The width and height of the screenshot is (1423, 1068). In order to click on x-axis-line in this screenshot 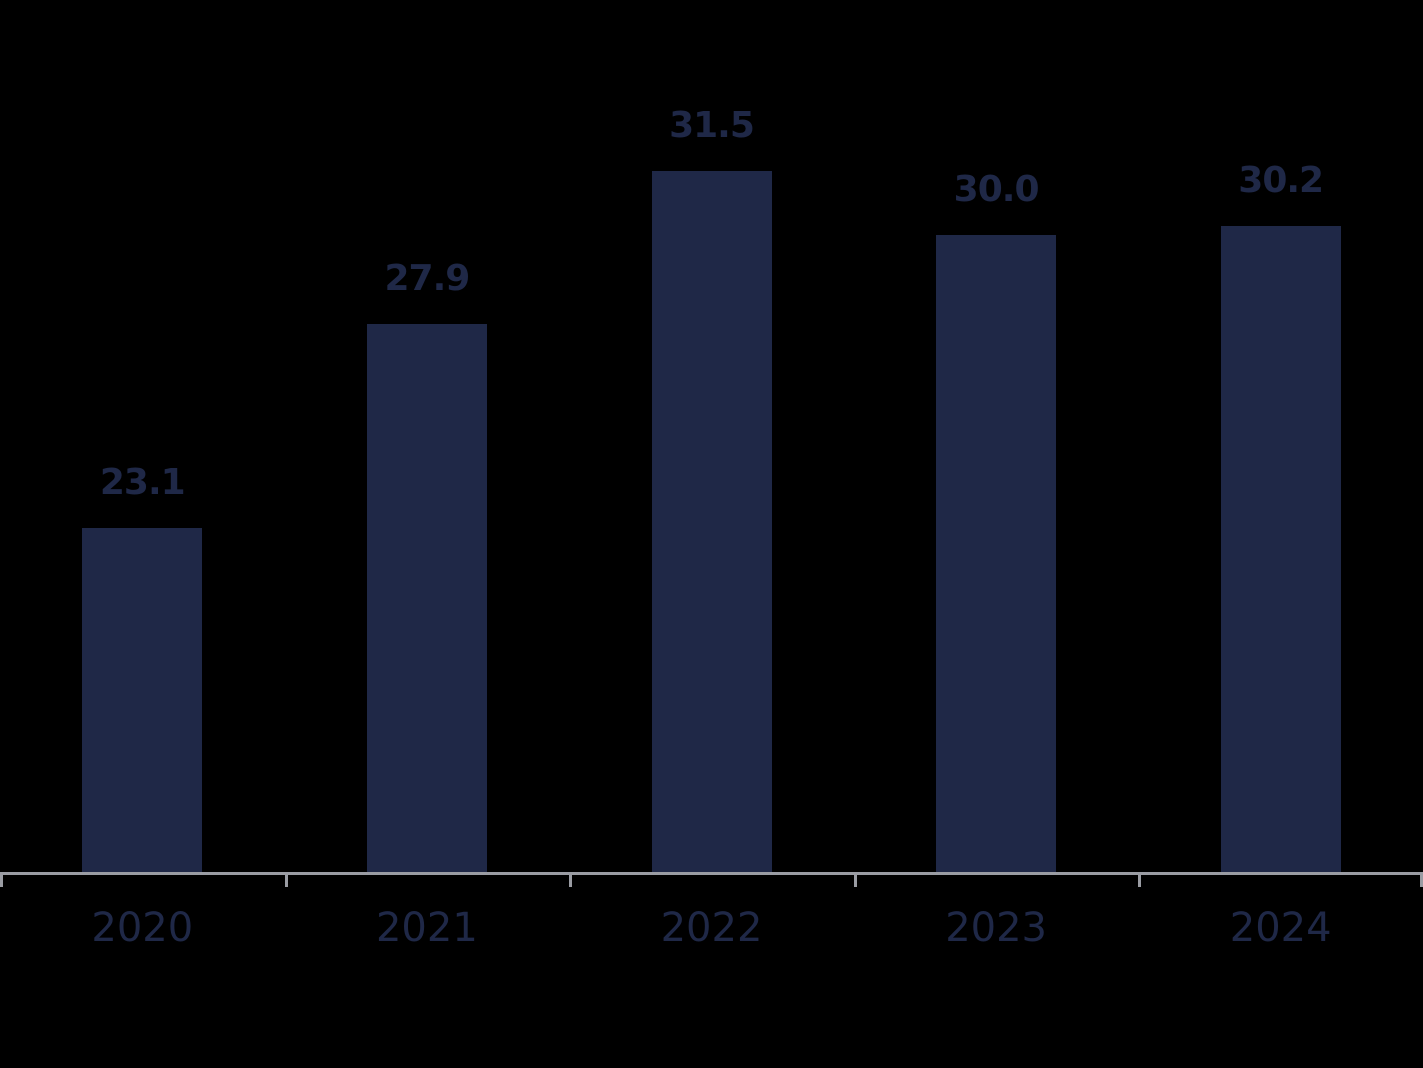, I will do `click(711, 873)`.